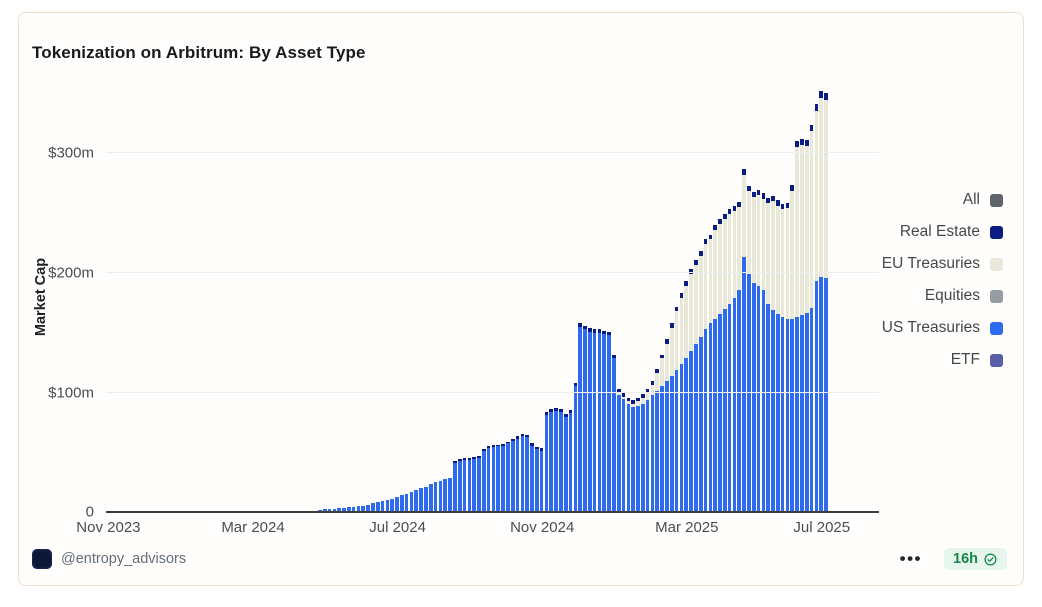 This screenshot has height=607, width=1042. Describe the element at coordinates (971, 199) in the screenshot. I see `legend-label: All` at that location.